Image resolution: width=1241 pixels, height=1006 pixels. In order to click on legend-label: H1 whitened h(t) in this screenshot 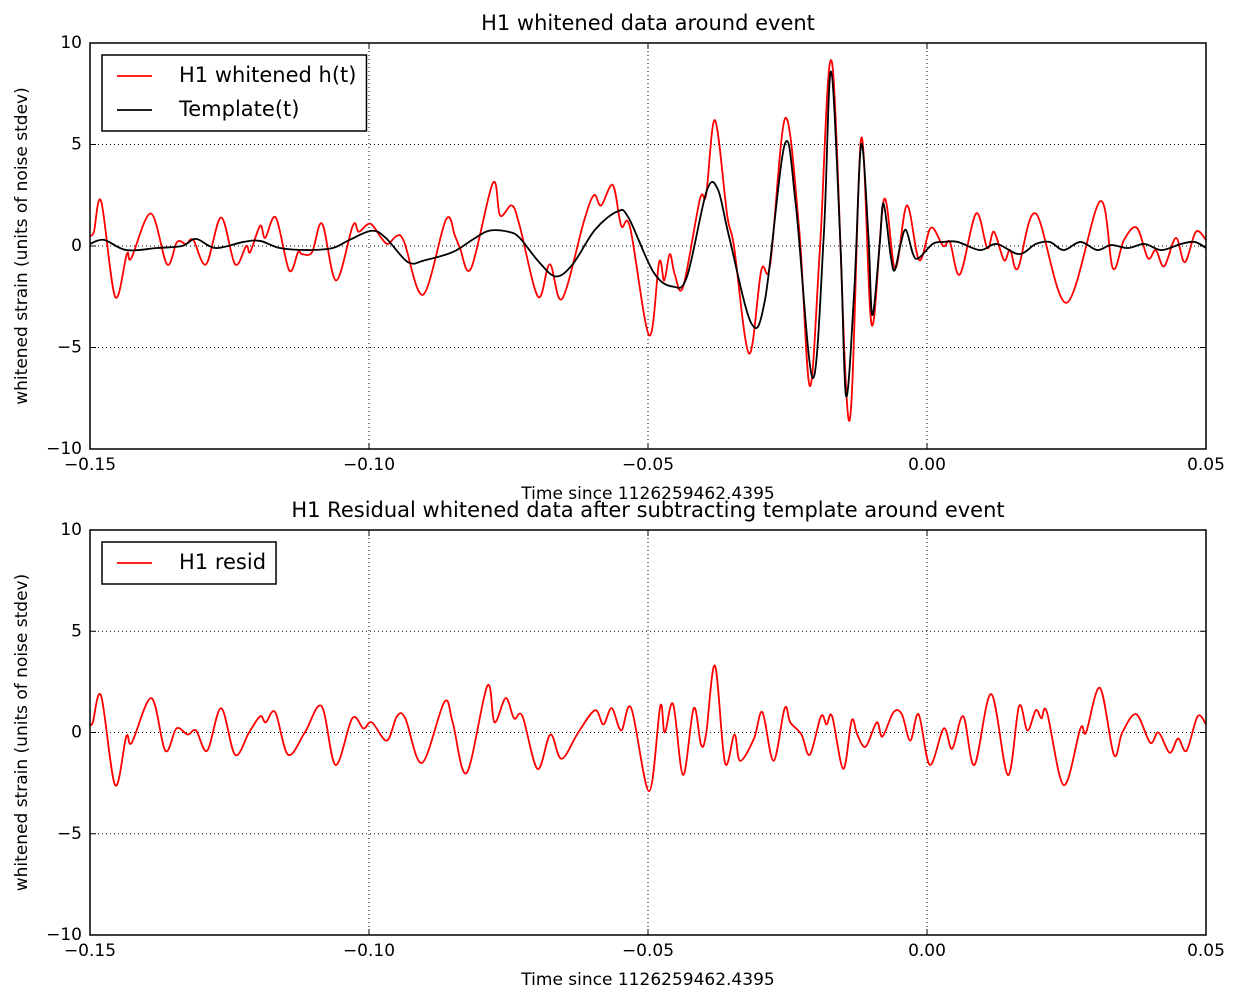, I will do `click(267, 75)`.